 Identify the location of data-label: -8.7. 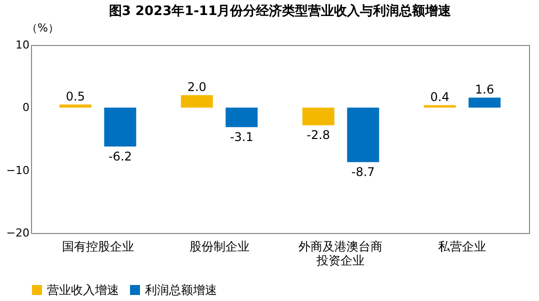
(363, 172).